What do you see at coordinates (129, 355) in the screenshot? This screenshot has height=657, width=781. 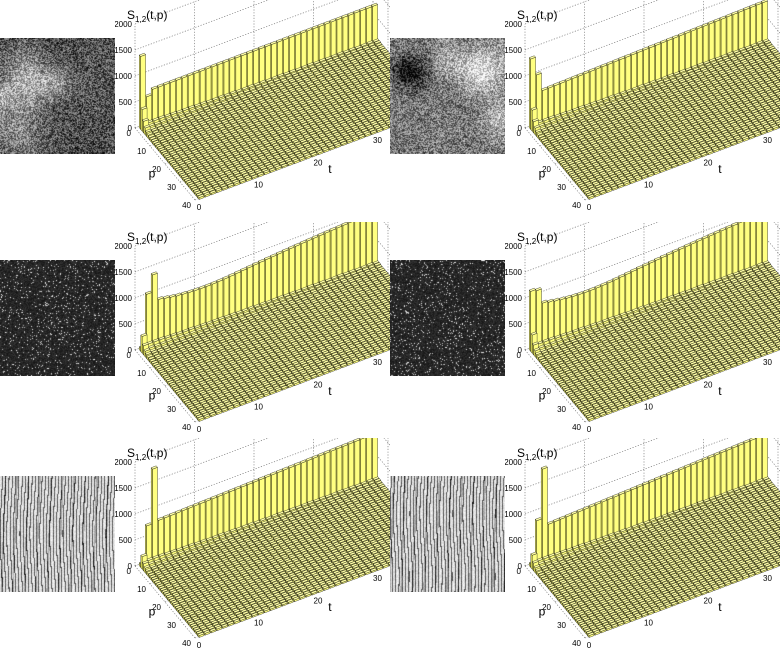 I see `p-tick-label: 0` at bounding box center [129, 355].